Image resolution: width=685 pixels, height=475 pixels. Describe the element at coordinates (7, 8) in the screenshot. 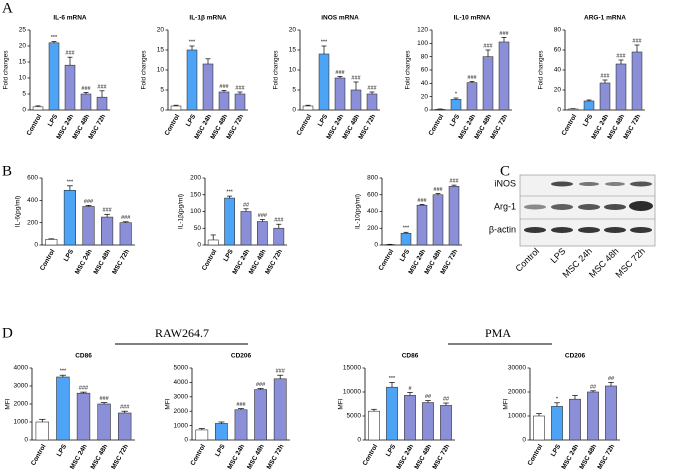

I see `panel-label: A` at that location.